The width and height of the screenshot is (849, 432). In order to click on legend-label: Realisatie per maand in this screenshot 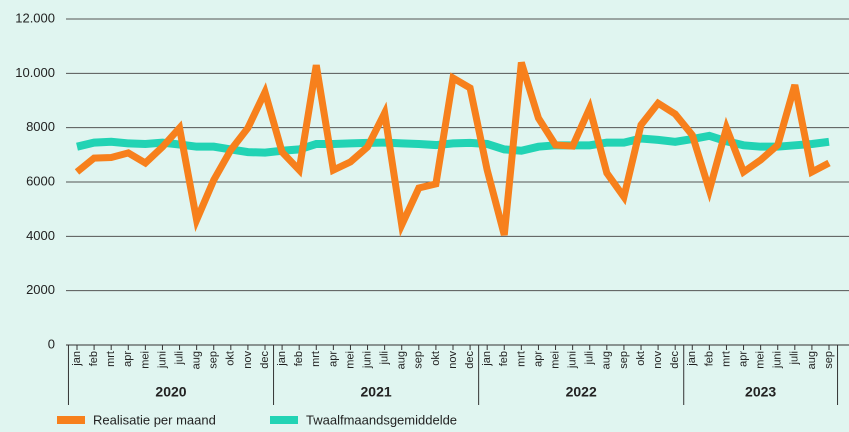, I will do `click(154, 419)`.